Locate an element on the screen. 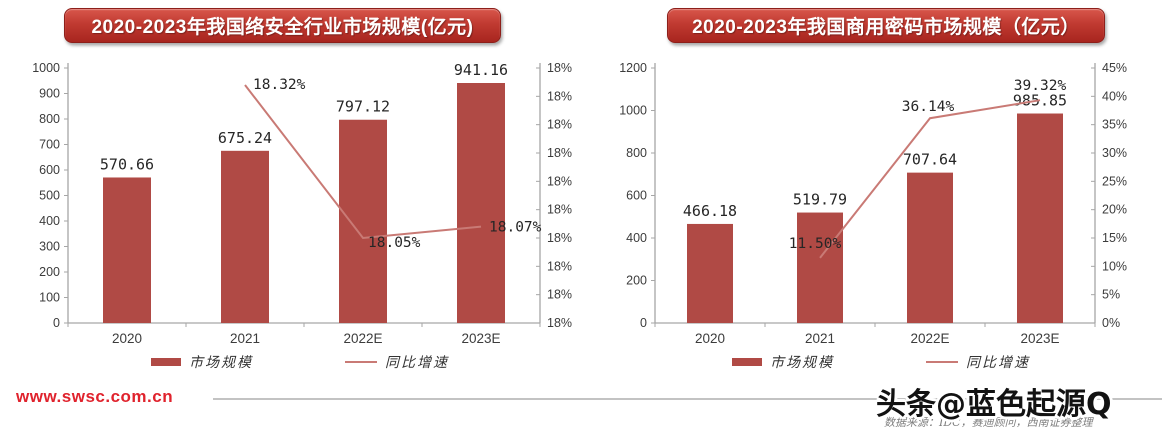 This screenshot has width=1162, height=435. y-axis-tick-label: 700 is located at coordinates (49, 145).